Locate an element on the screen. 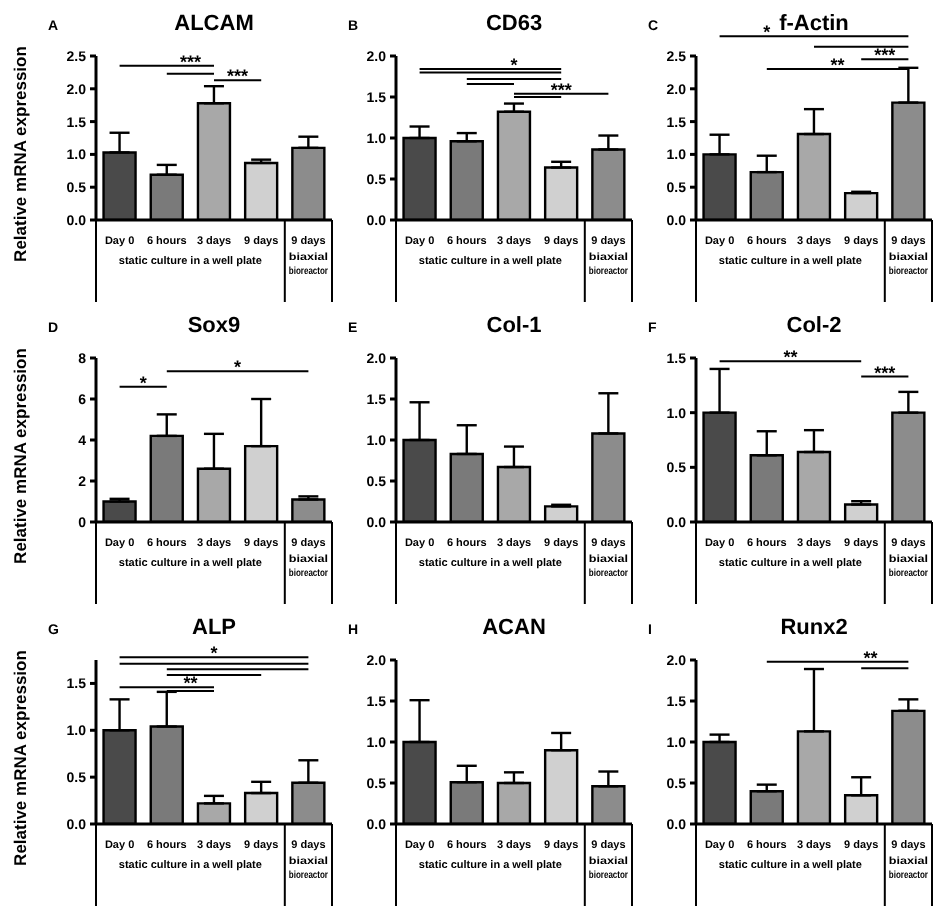 The image size is (948, 910). chart-title: ALP is located at coordinates (214, 628).